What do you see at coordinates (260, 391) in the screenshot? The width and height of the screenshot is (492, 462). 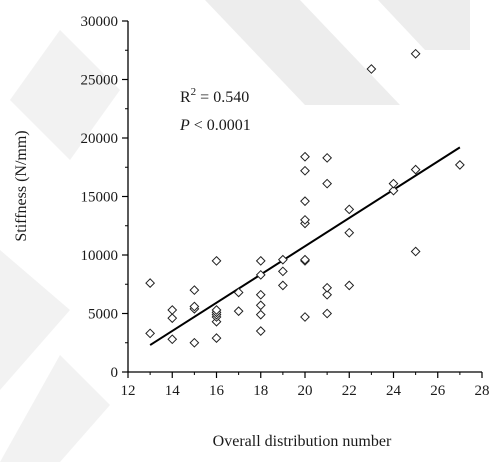 I see `x-tick-label: 18` at bounding box center [260, 391].